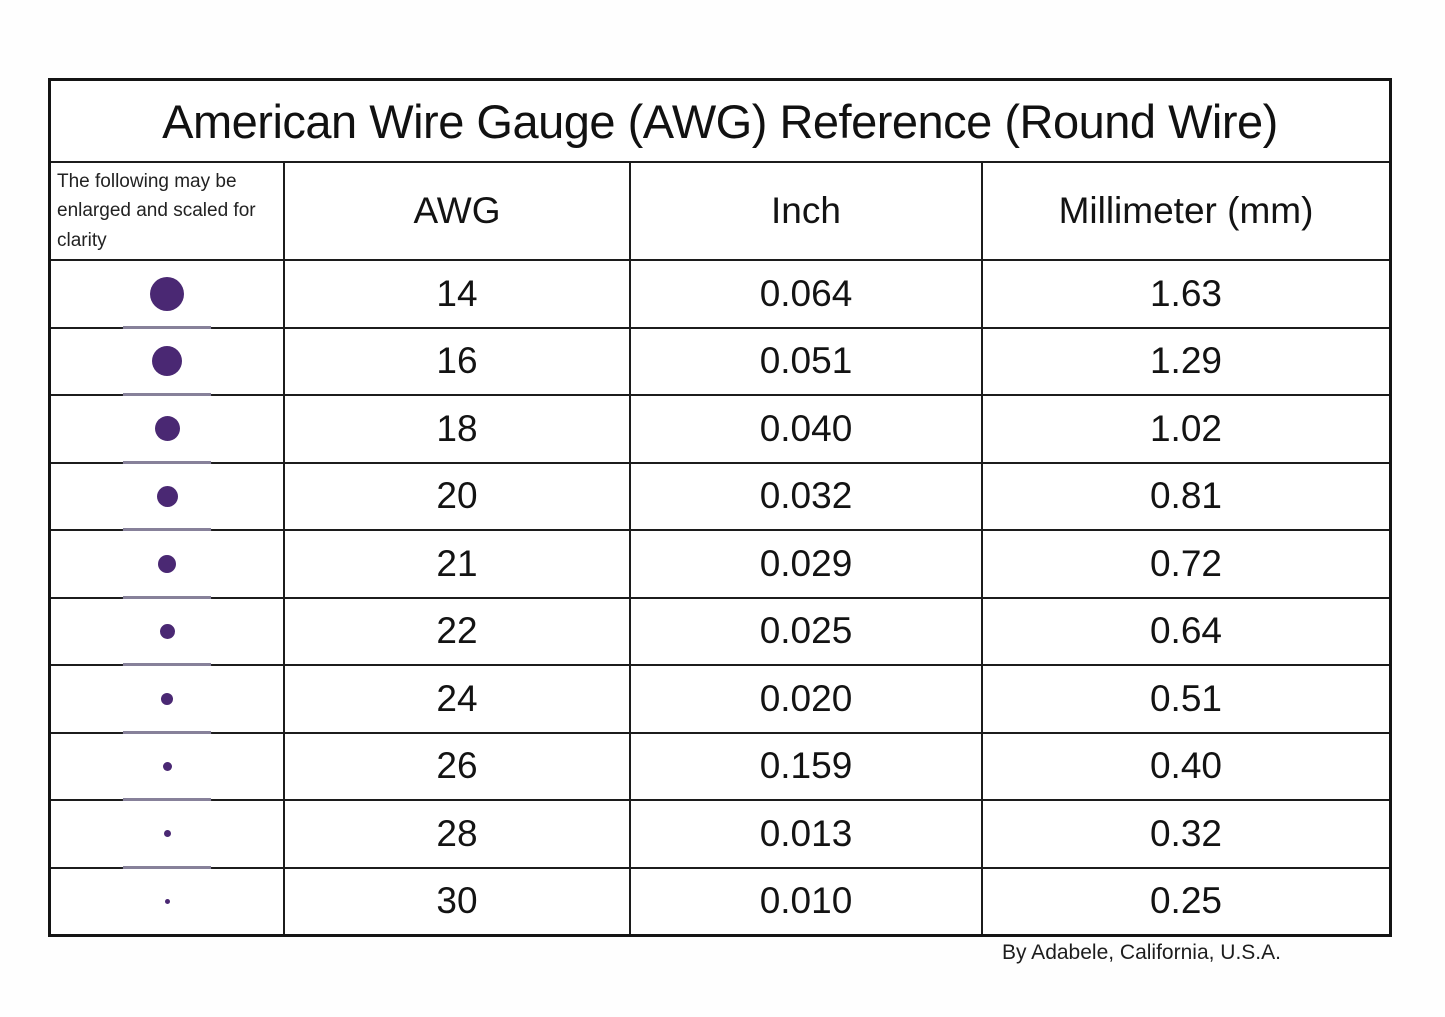 The height and width of the screenshot is (1017, 1445). Describe the element at coordinates (806, 901) in the screenshot. I see `inch-value-cell: 0.010` at that location.